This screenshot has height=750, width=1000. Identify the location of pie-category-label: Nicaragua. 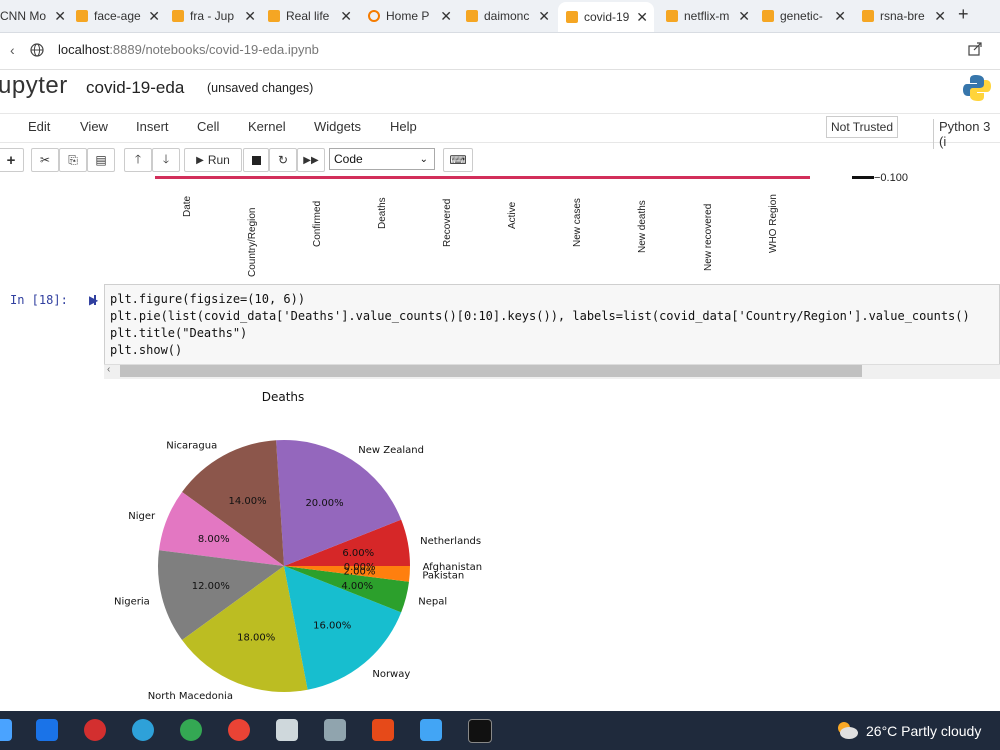
(191, 446).